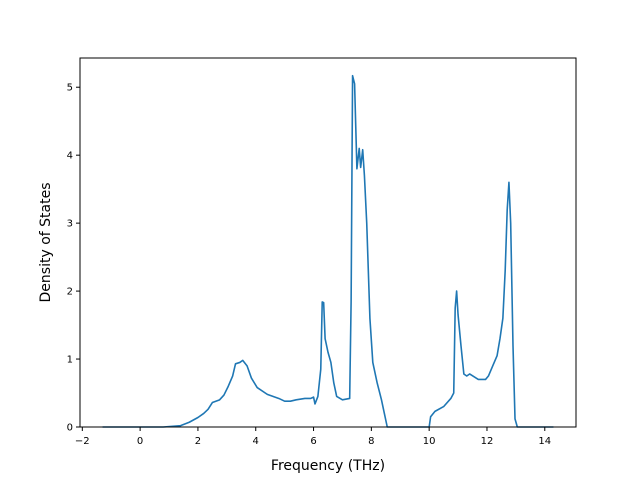 Image resolution: width=640 pixels, height=480 pixels. I want to click on x-axis-label: Frequency (THz), so click(328, 466).